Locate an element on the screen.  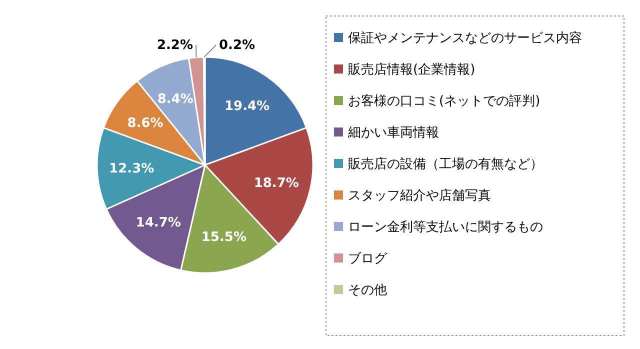
data-label: 19.4% is located at coordinates (247, 106).